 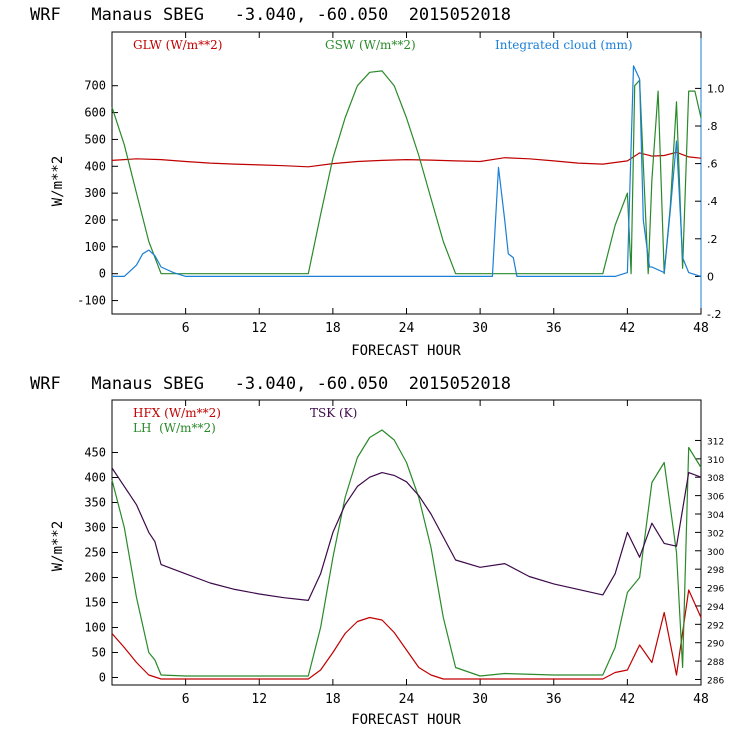 I want to click on top-y-ticks: -100 0 100 200 300 400 500 600 700, so click(x=97, y=193).